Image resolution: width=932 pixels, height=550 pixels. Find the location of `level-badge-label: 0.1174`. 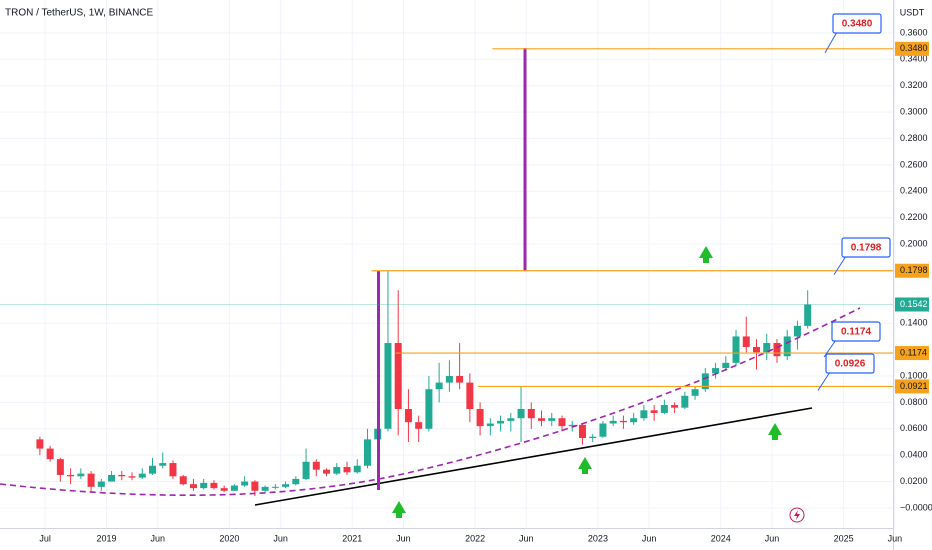

level-badge-label: 0.1174 is located at coordinates (913, 352).